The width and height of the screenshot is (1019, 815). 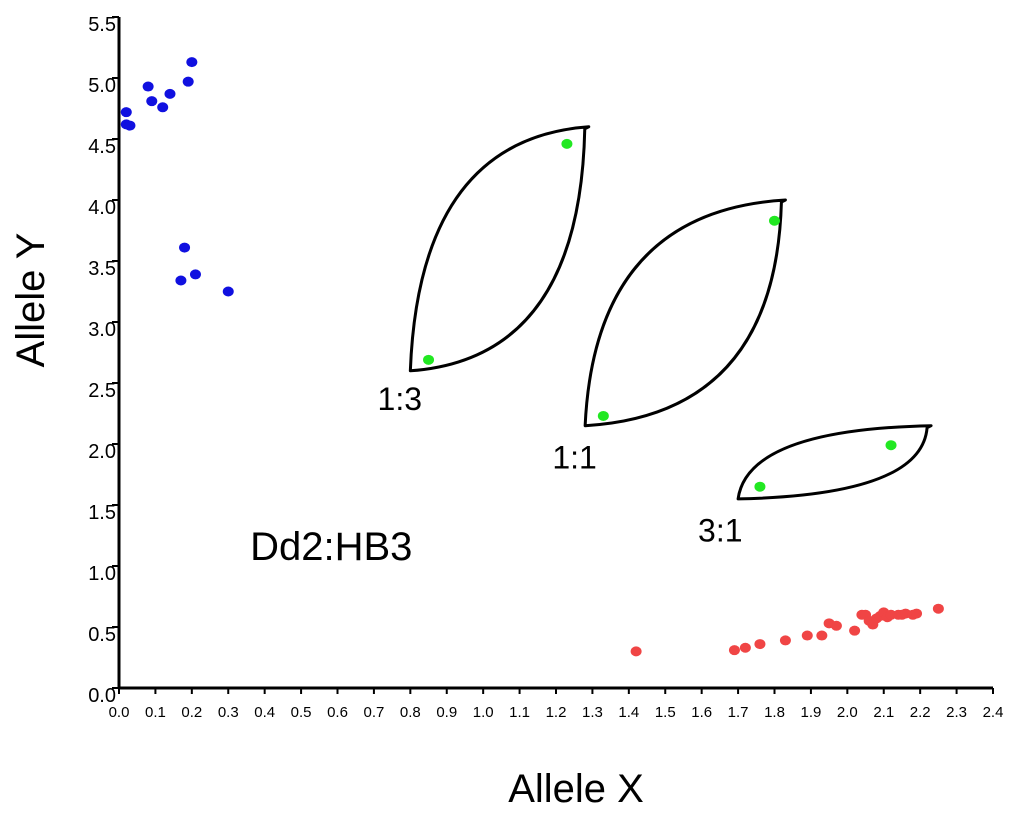 I want to click on y-tick-label: 4.0, so click(x=102, y=208).